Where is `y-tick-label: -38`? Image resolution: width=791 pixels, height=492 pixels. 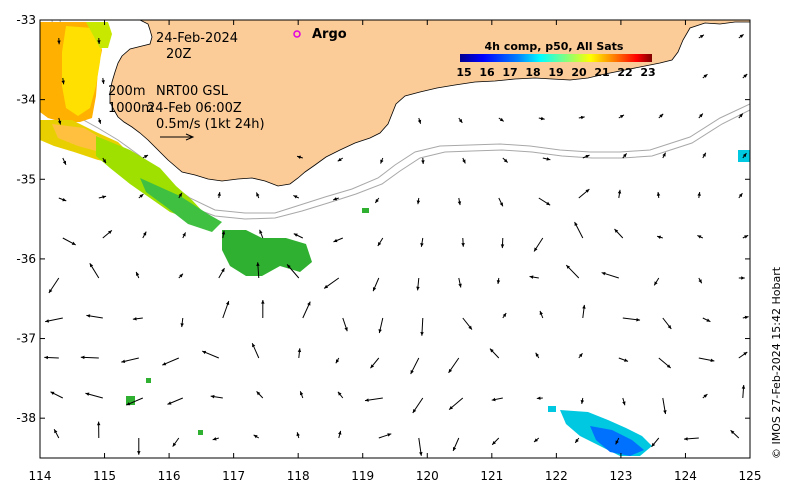 y-tick-label: -38 is located at coordinates (26, 418).